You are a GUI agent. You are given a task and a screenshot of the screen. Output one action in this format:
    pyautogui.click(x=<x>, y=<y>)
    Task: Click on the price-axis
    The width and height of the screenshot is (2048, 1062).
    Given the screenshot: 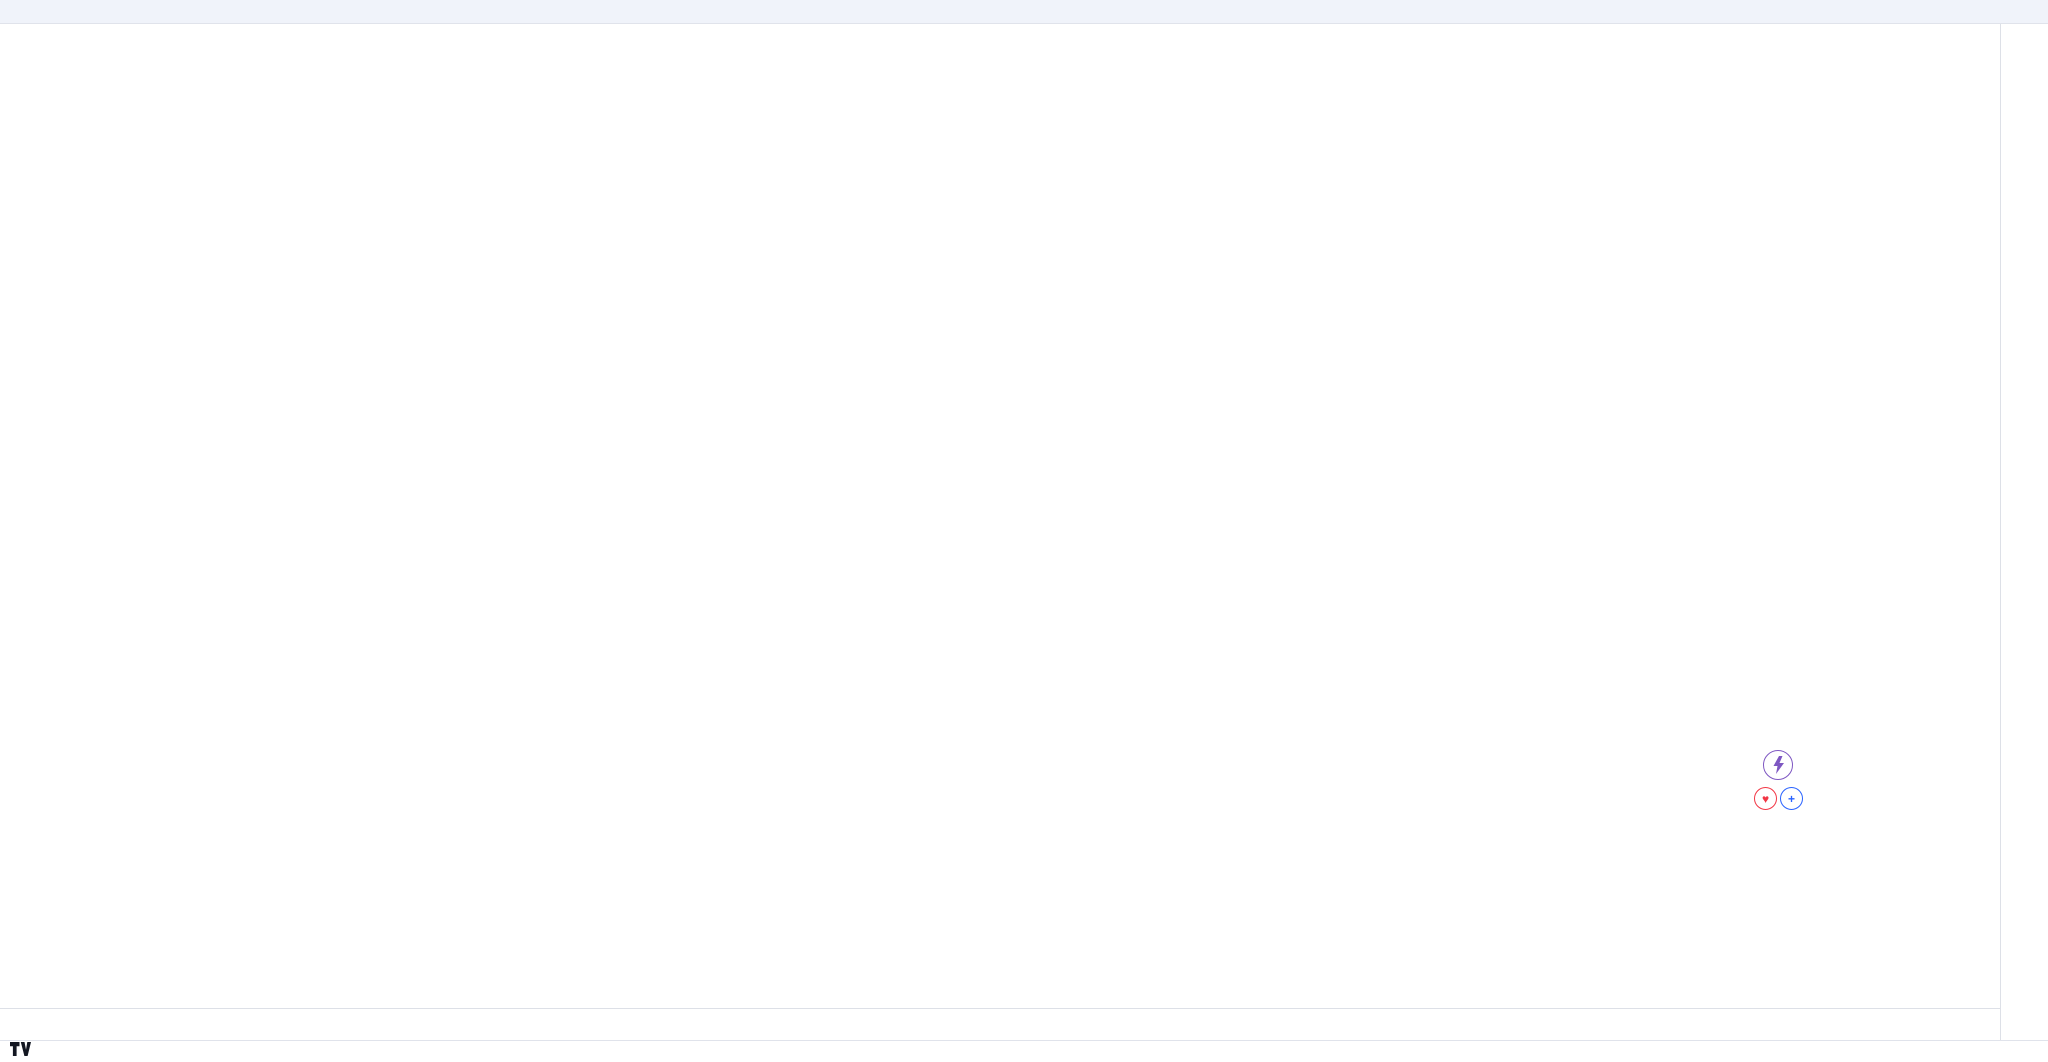 What is the action you would take?
    pyautogui.click(x=2024, y=520)
    